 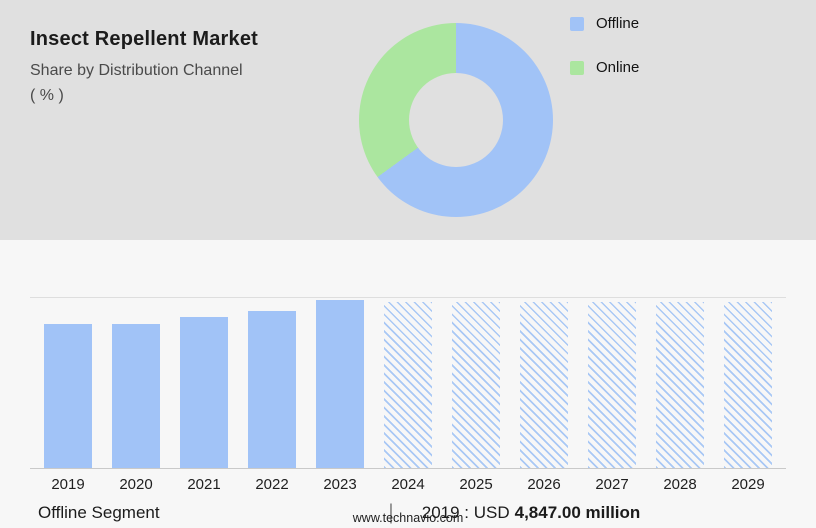 I want to click on value-prefix: 2019 : USD, so click(x=465, y=512).